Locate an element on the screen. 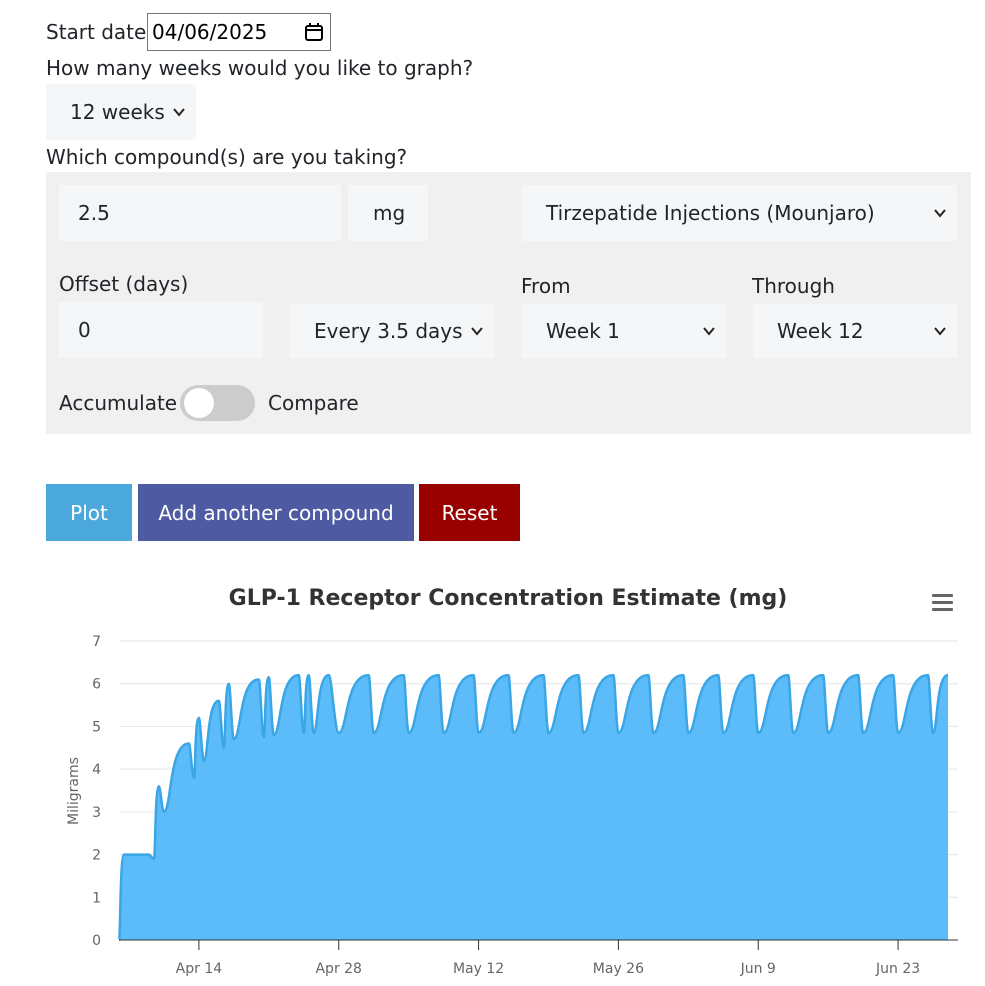 The image size is (985, 986). y-tick-label: 5 is located at coordinates (96, 727).